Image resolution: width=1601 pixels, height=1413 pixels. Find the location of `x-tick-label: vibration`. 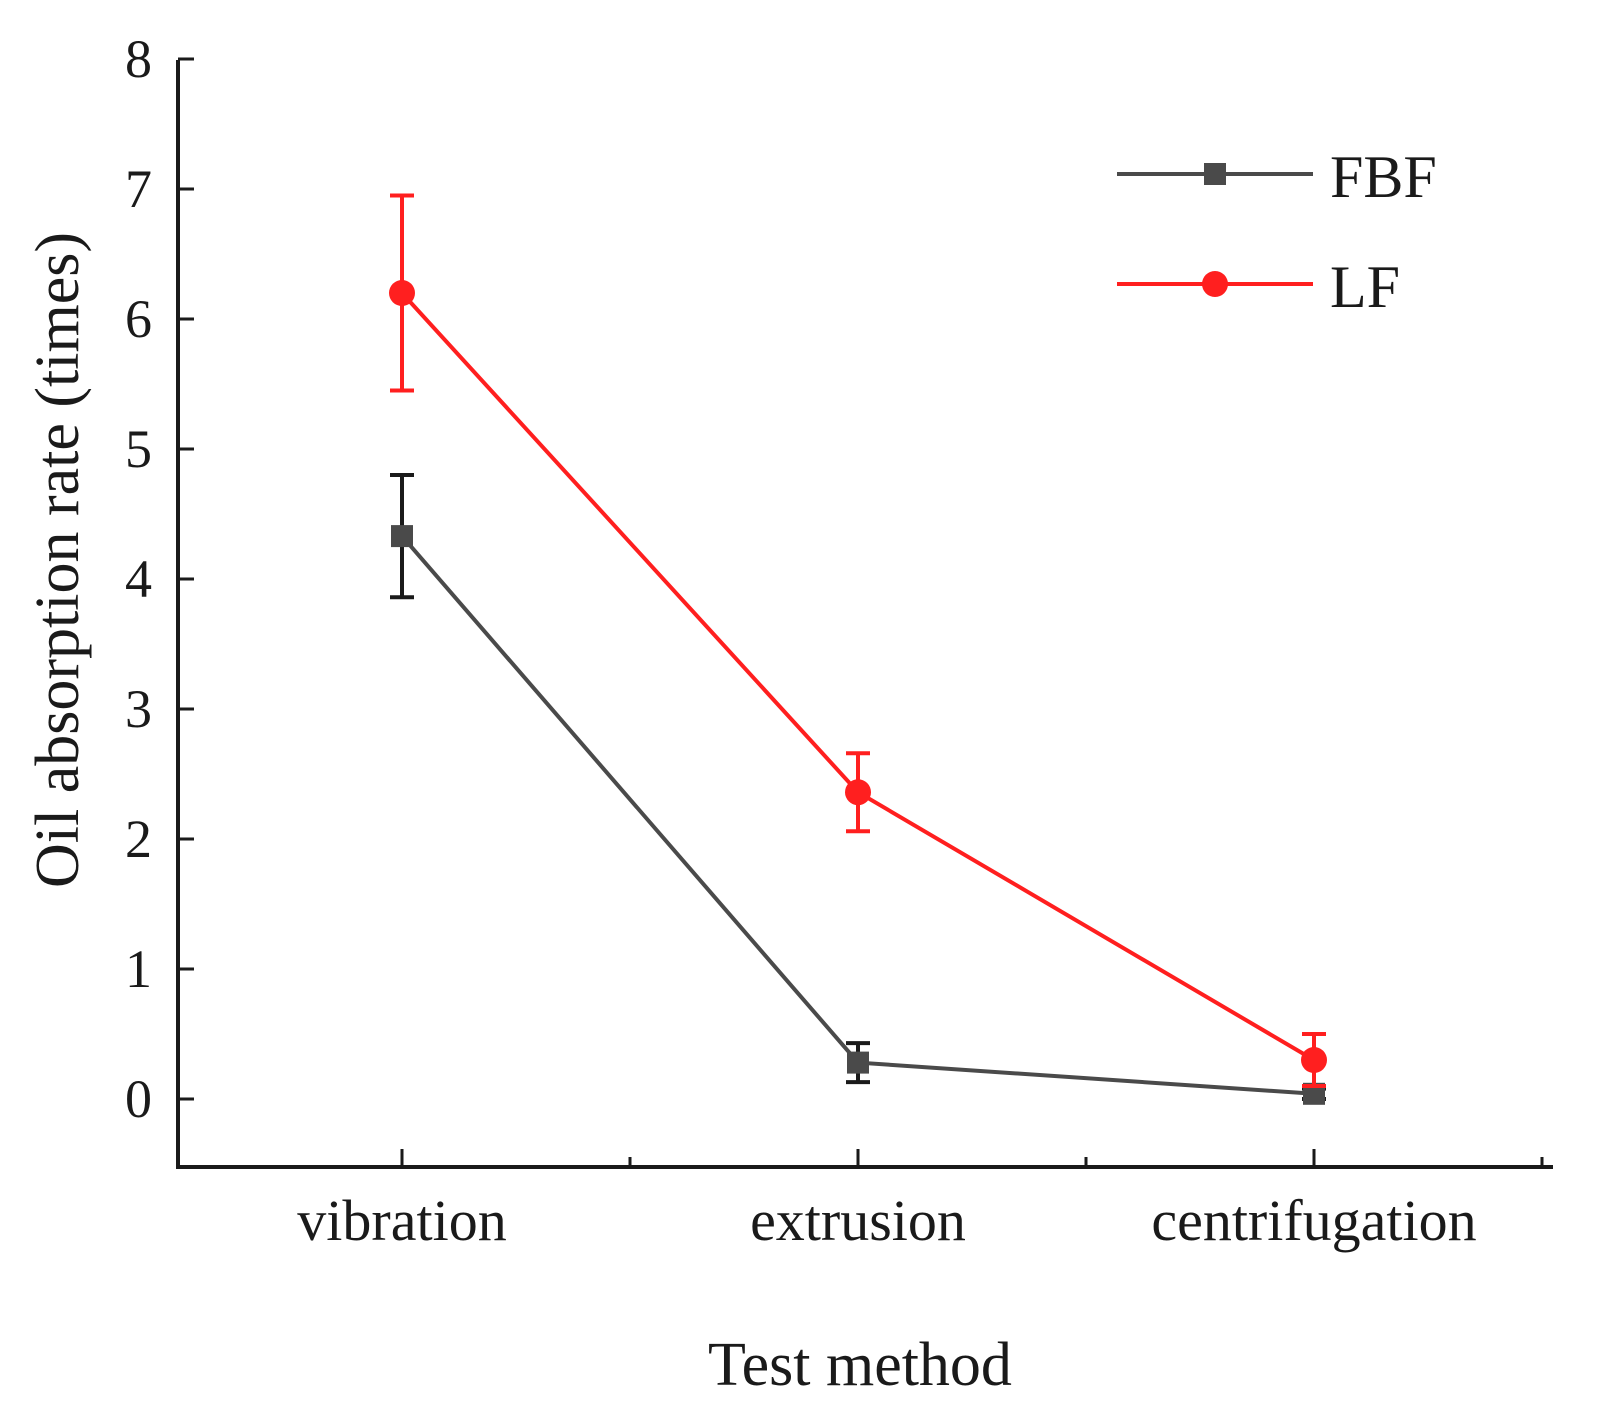

x-tick-label: vibration is located at coordinates (401, 1220).